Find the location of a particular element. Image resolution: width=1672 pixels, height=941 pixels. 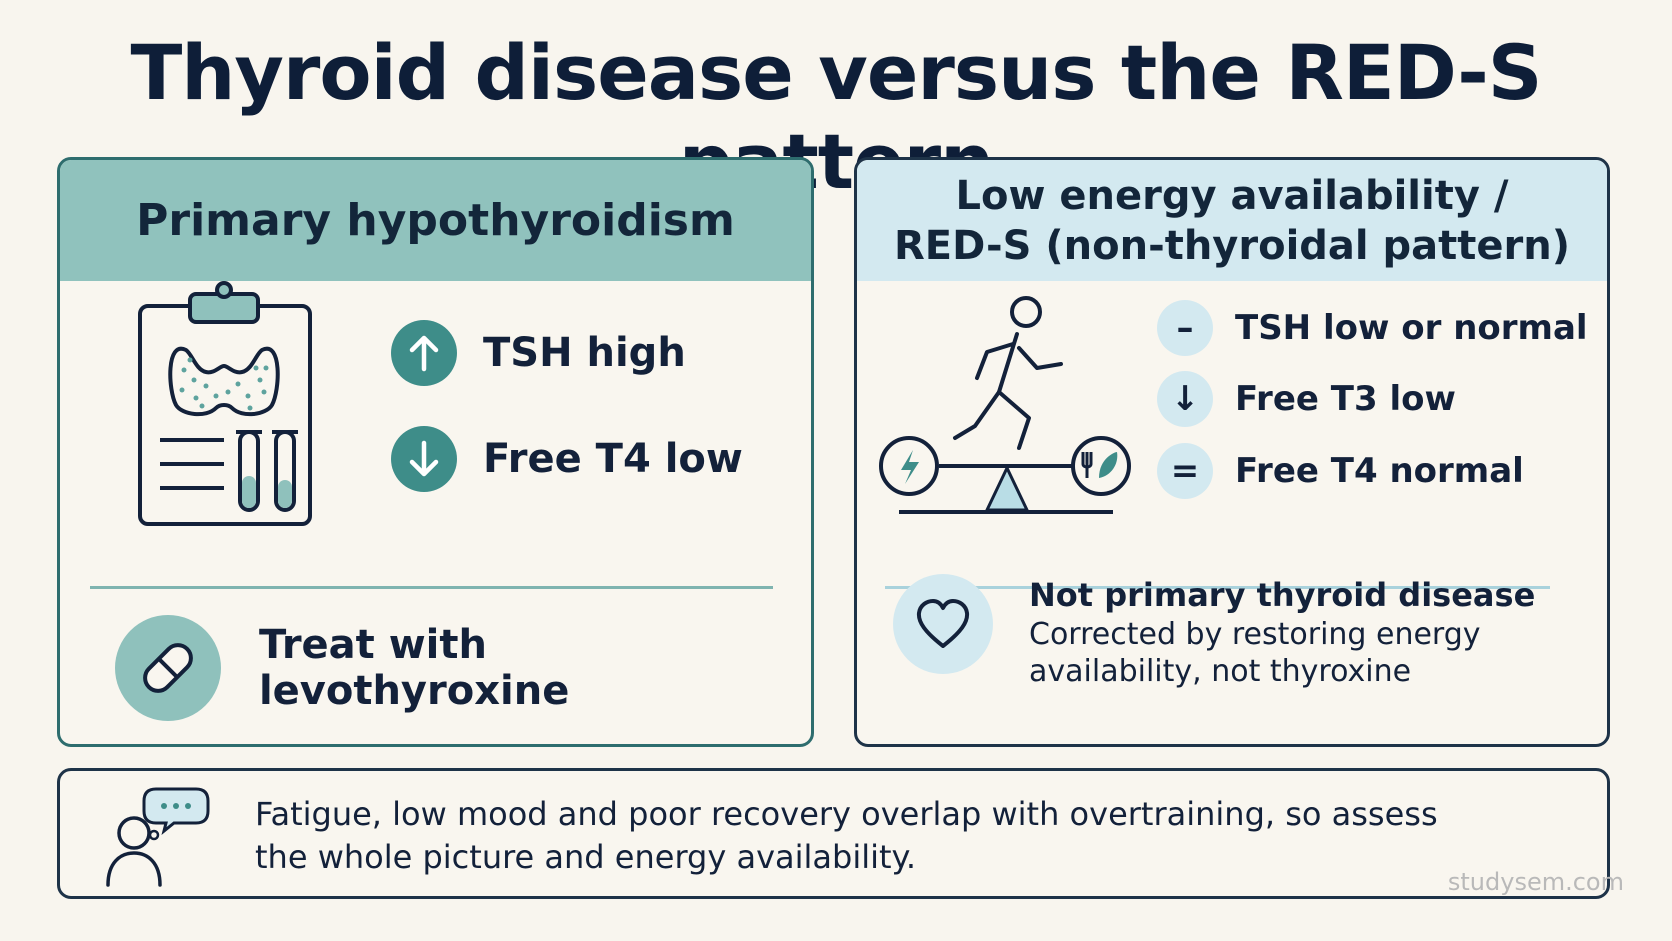

tsh-low-normal-item: – TSH low or normal is located at coordinates (1372, 328).